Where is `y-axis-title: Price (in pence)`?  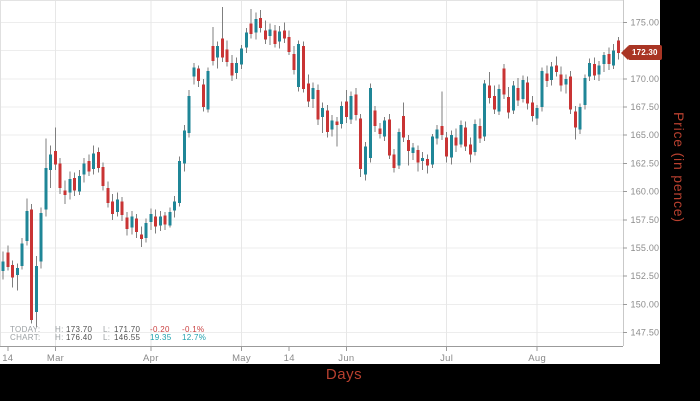
y-axis-title: Price (in pence) is located at coordinates (679, 167).